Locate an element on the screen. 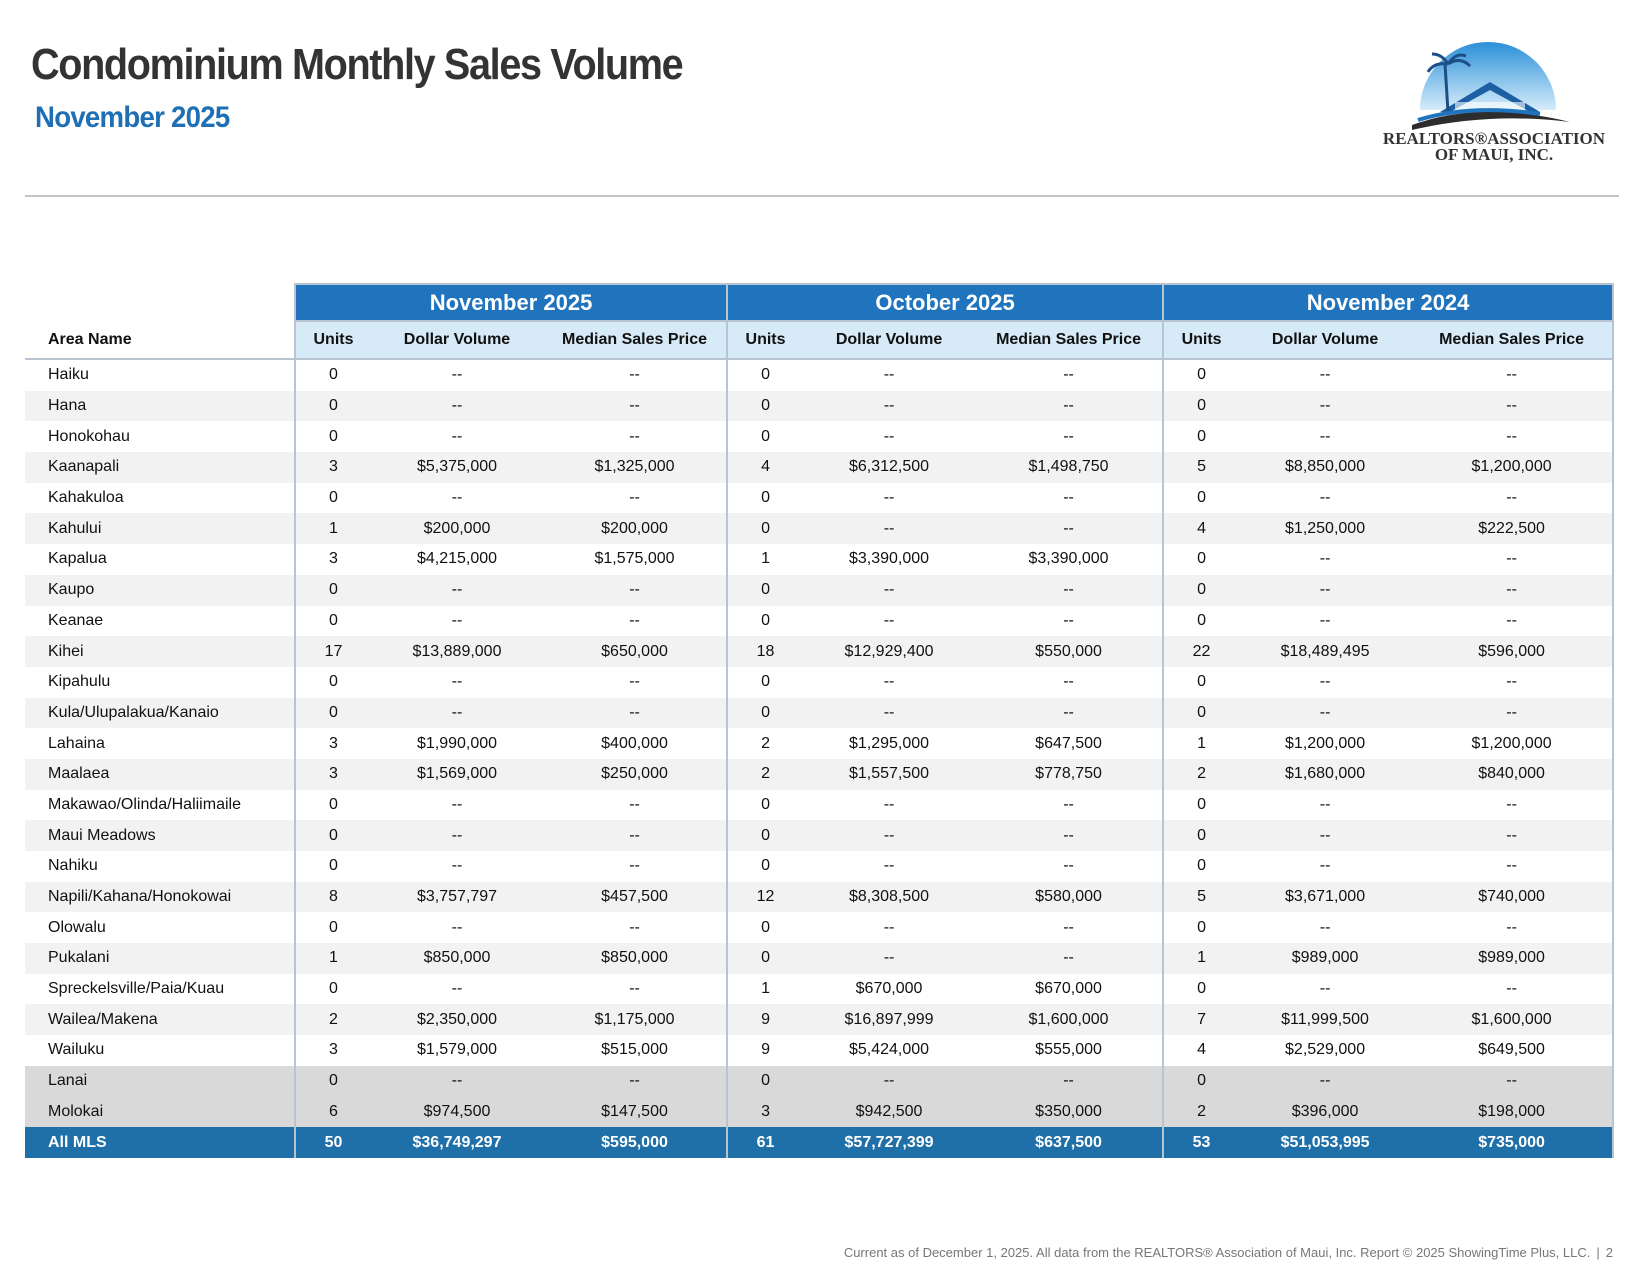 The height and width of the screenshot is (1275, 1650). cell: $650,000 is located at coordinates (635, 651).